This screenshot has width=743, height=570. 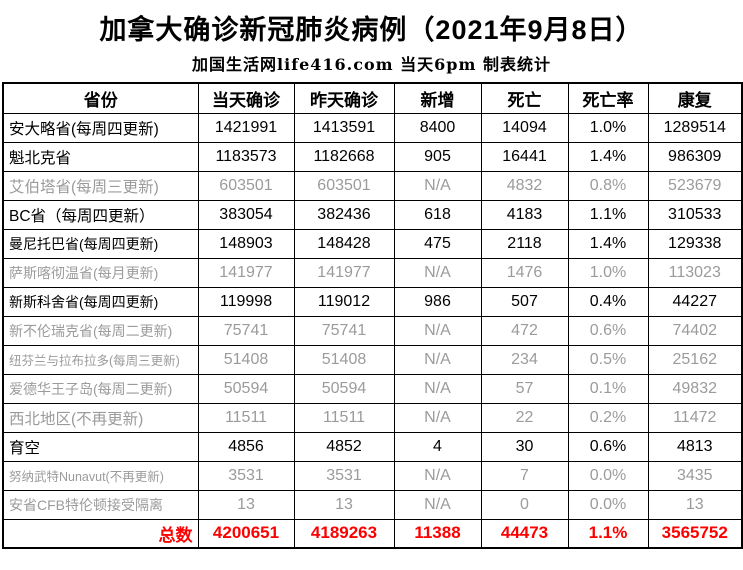 What do you see at coordinates (100, 301) in the screenshot?
I see `cell-province: 新斯科舍省(每周四更新)` at bounding box center [100, 301].